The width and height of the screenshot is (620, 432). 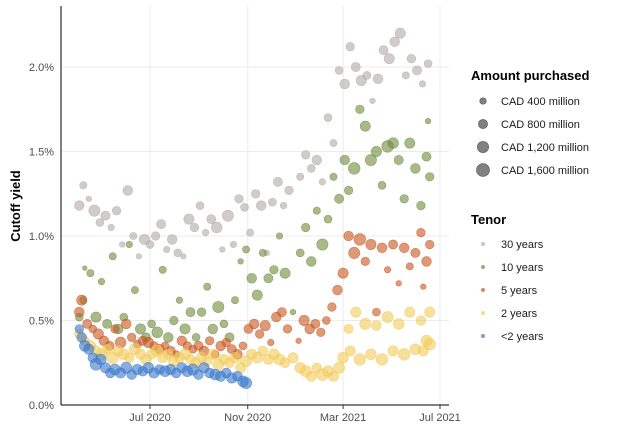 What do you see at coordinates (41, 237) in the screenshot?
I see `y-tick-label: 1.0%` at bounding box center [41, 237].